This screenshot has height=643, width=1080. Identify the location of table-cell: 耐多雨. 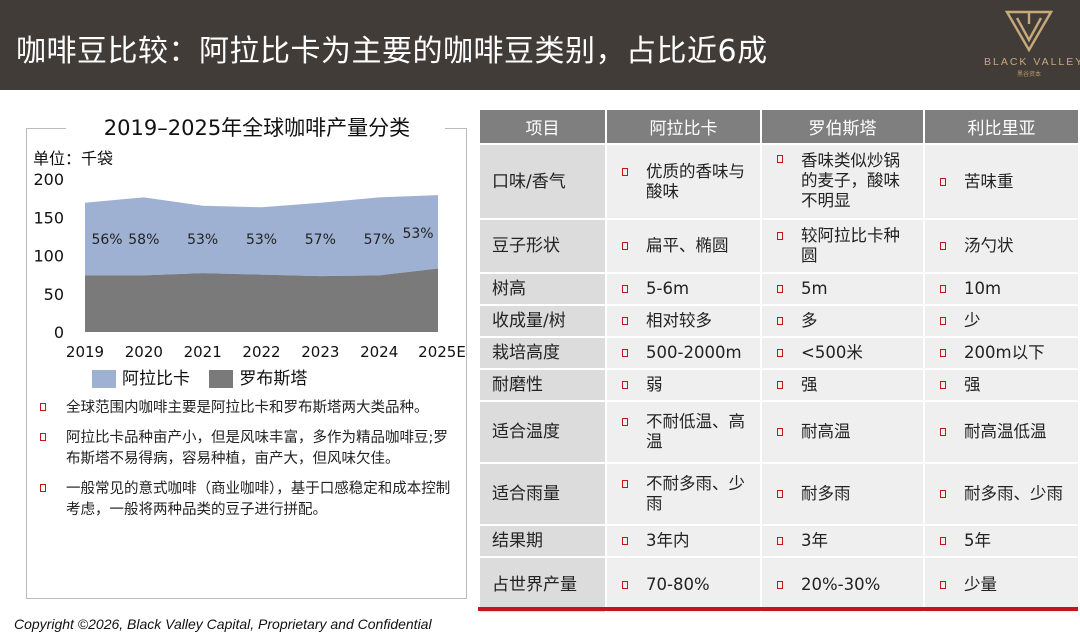
(842, 494).